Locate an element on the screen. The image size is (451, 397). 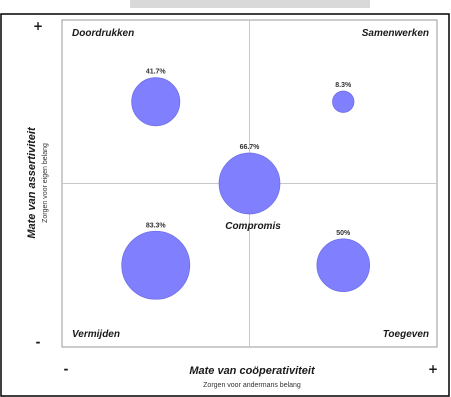
bubble-label-0: 41.7% is located at coordinates (156, 72).